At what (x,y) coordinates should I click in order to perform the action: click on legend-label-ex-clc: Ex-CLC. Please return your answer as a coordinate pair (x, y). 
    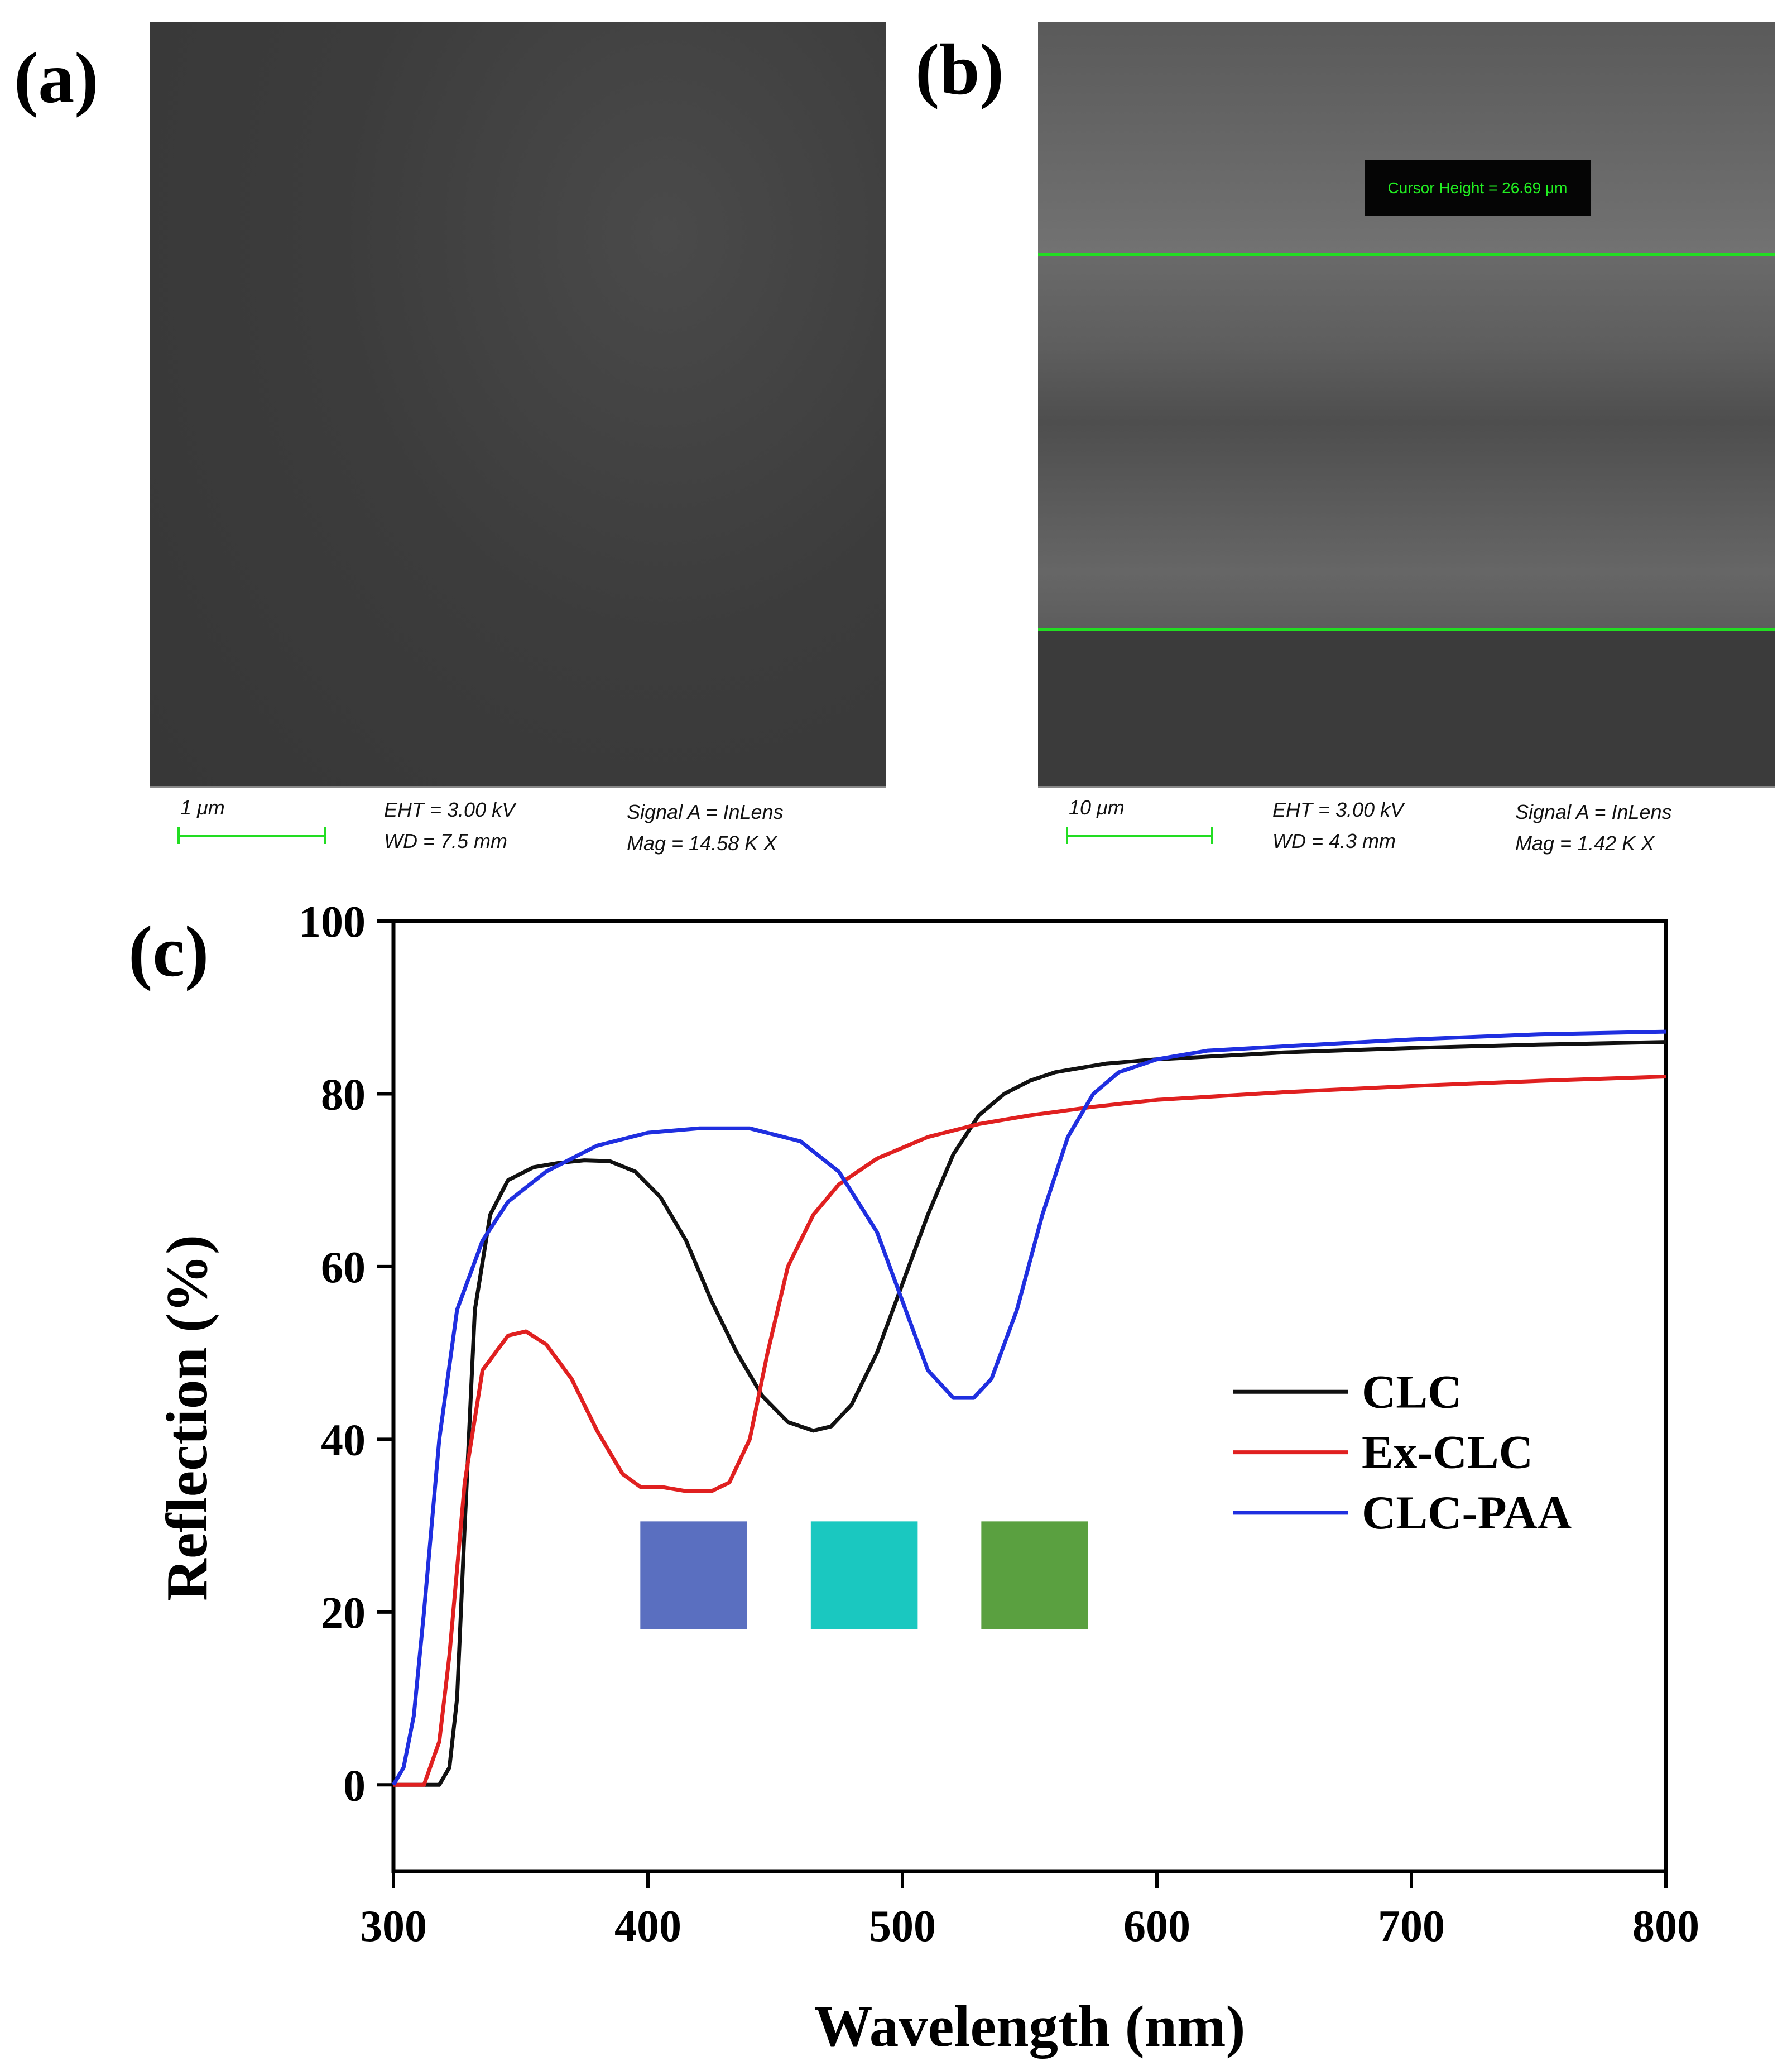
    Looking at the image, I should click on (1447, 1452).